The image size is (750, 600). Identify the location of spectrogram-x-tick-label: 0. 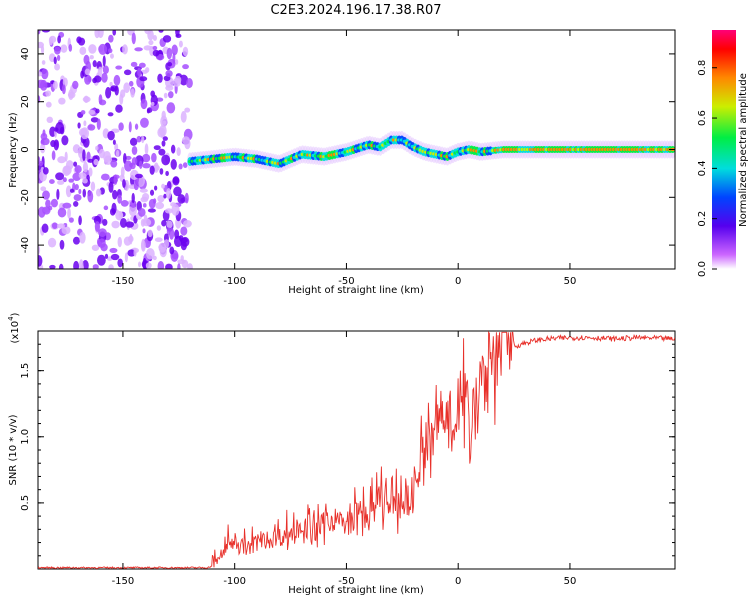
(458, 281).